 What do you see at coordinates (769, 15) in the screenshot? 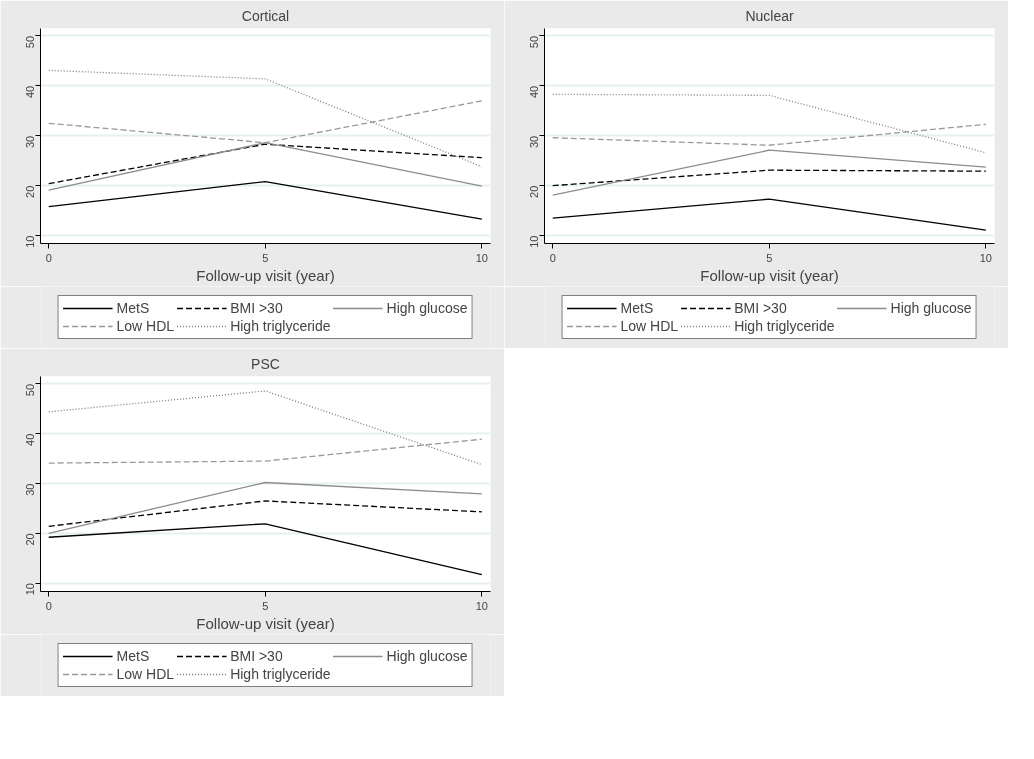
I see `chart-title: Nuclear` at bounding box center [769, 15].